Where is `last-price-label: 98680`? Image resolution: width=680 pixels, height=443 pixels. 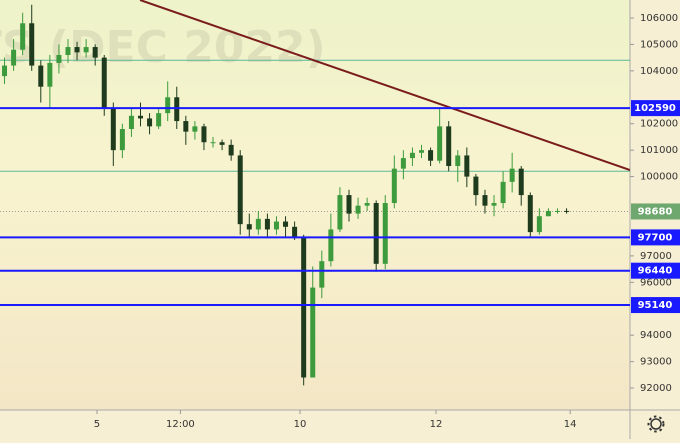
last-price-label: 98680 is located at coordinates (655, 211).